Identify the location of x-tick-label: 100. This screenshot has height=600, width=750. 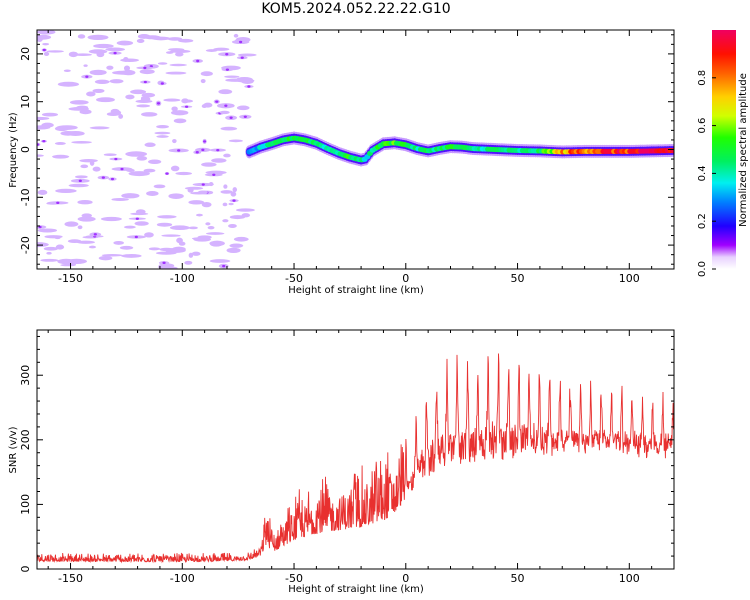
(629, 278).